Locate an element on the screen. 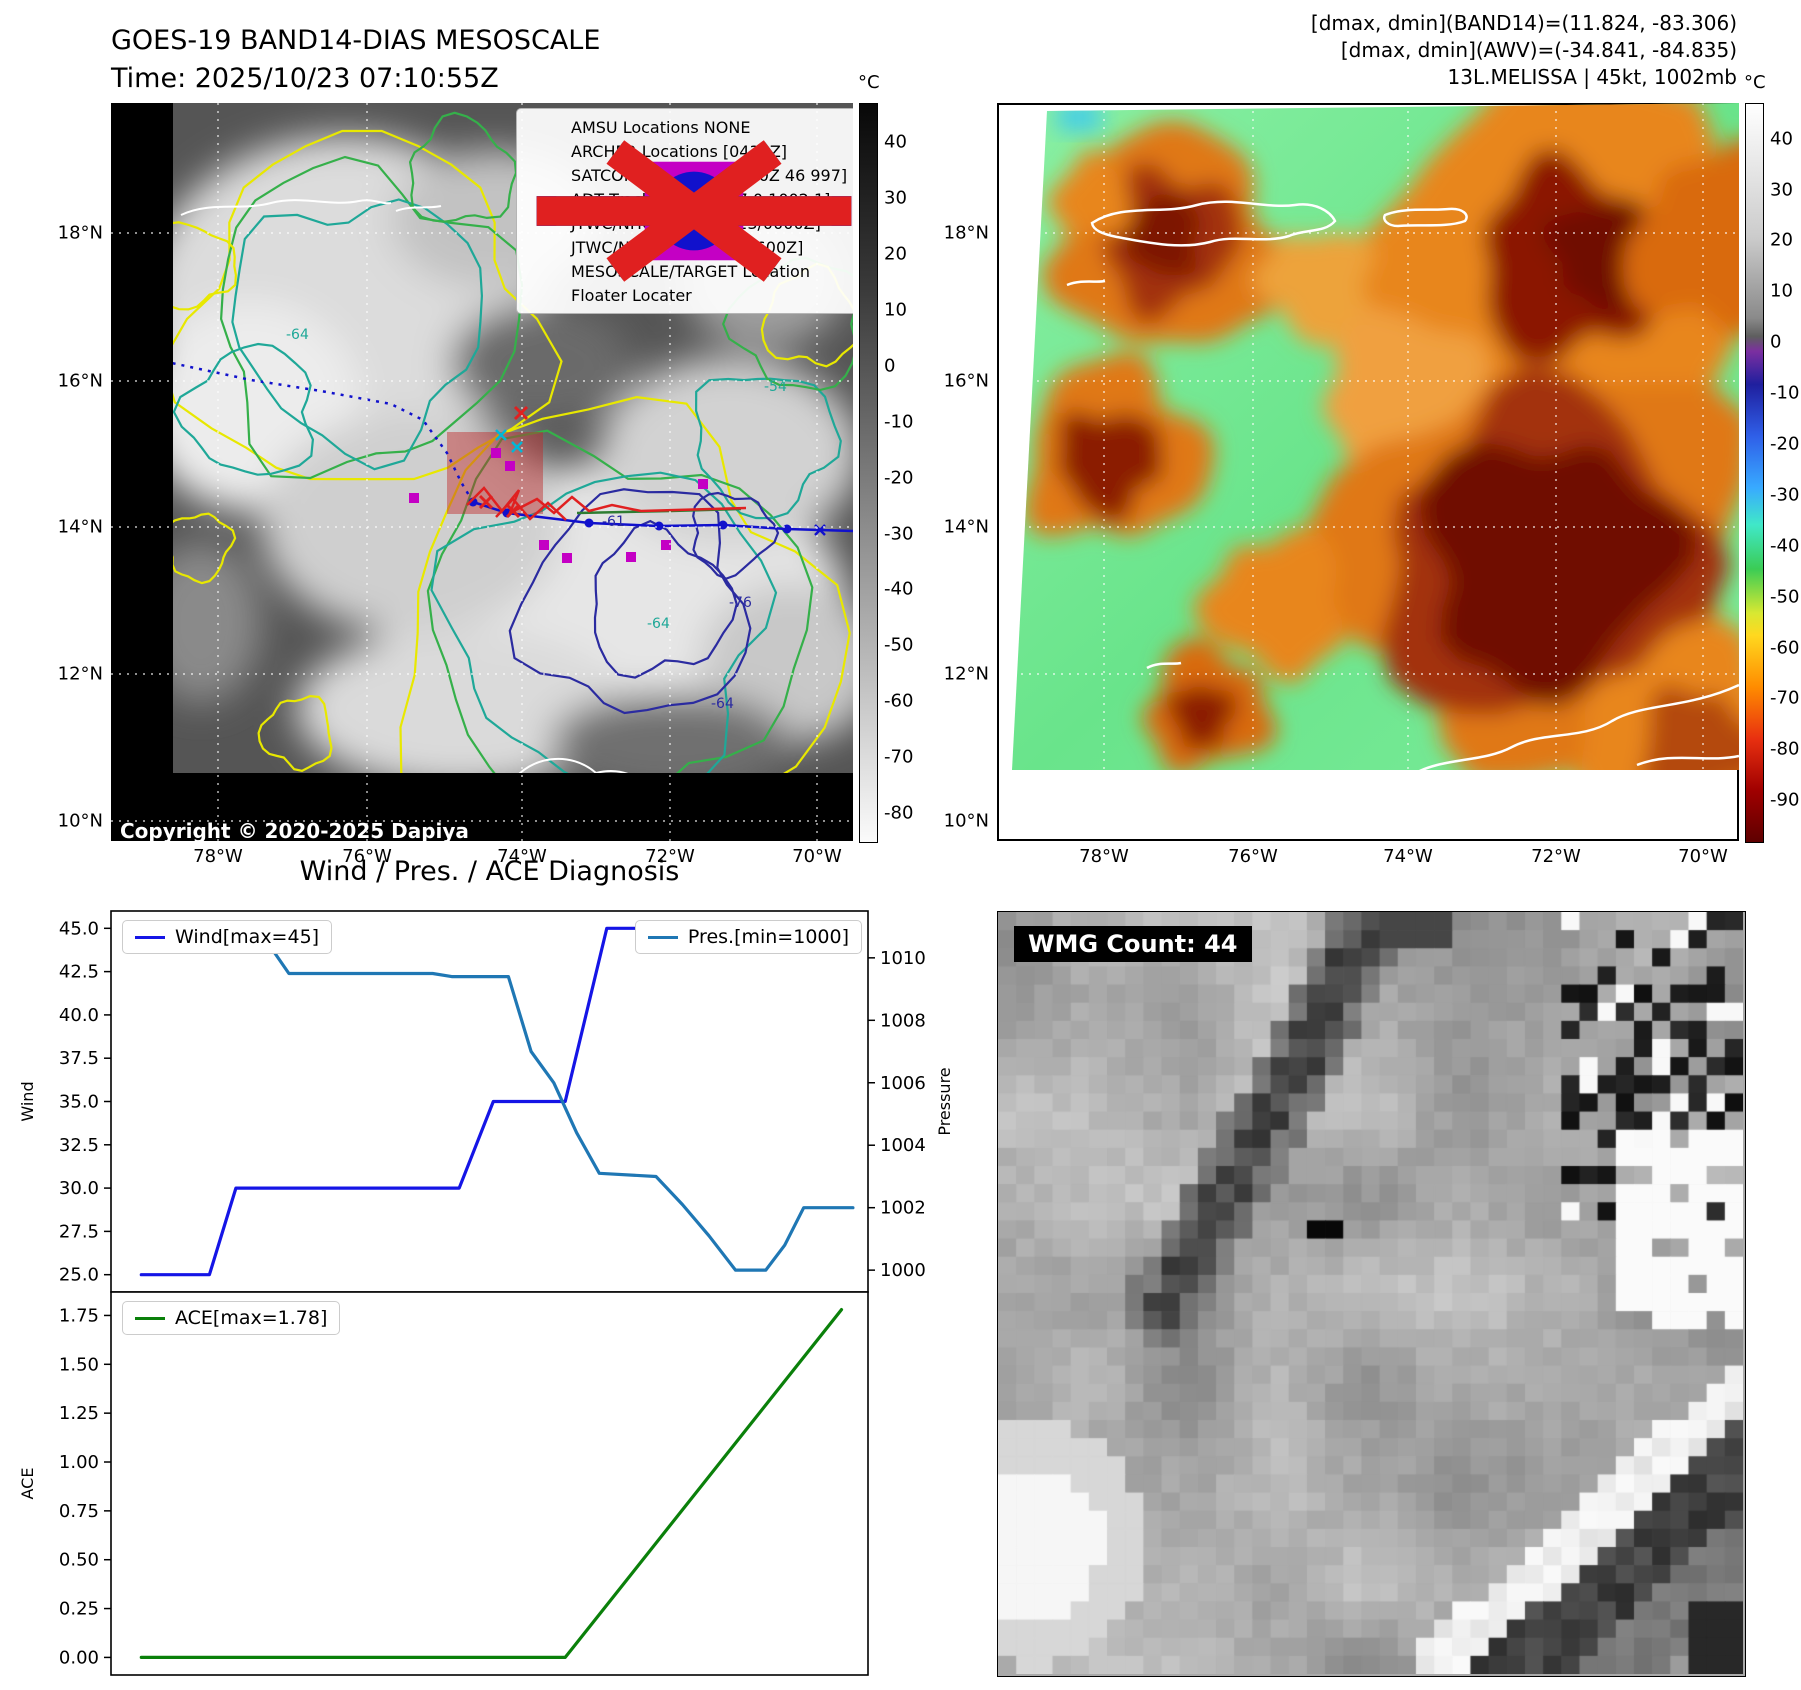 The height and width of the screenshot is (1690, 1801). awv-lon-label: 78°W is located at coordinates (1104, 856).